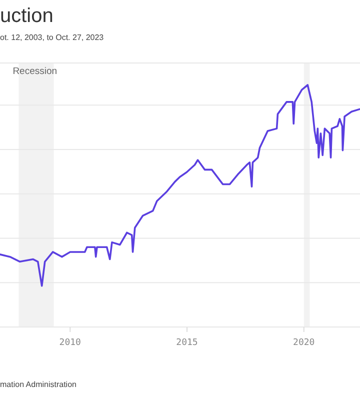  What do you see at coordinates (70, 343) in the screenshot?
I see `x-tick-label: 2010` at bounding box center [70, 343].